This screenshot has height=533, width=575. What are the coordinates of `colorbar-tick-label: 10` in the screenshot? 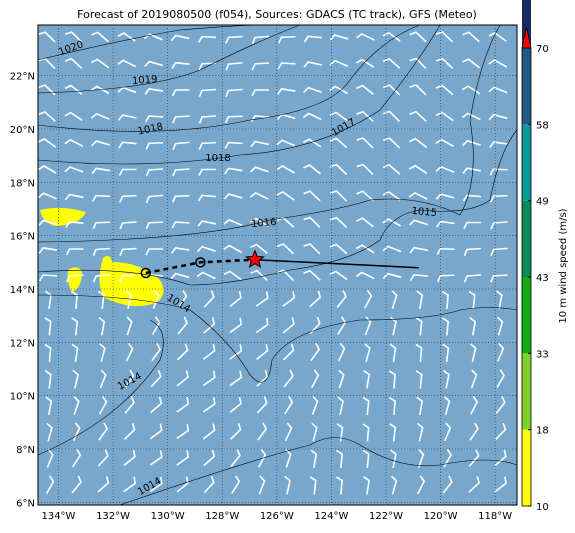 It's located at (542, 507).